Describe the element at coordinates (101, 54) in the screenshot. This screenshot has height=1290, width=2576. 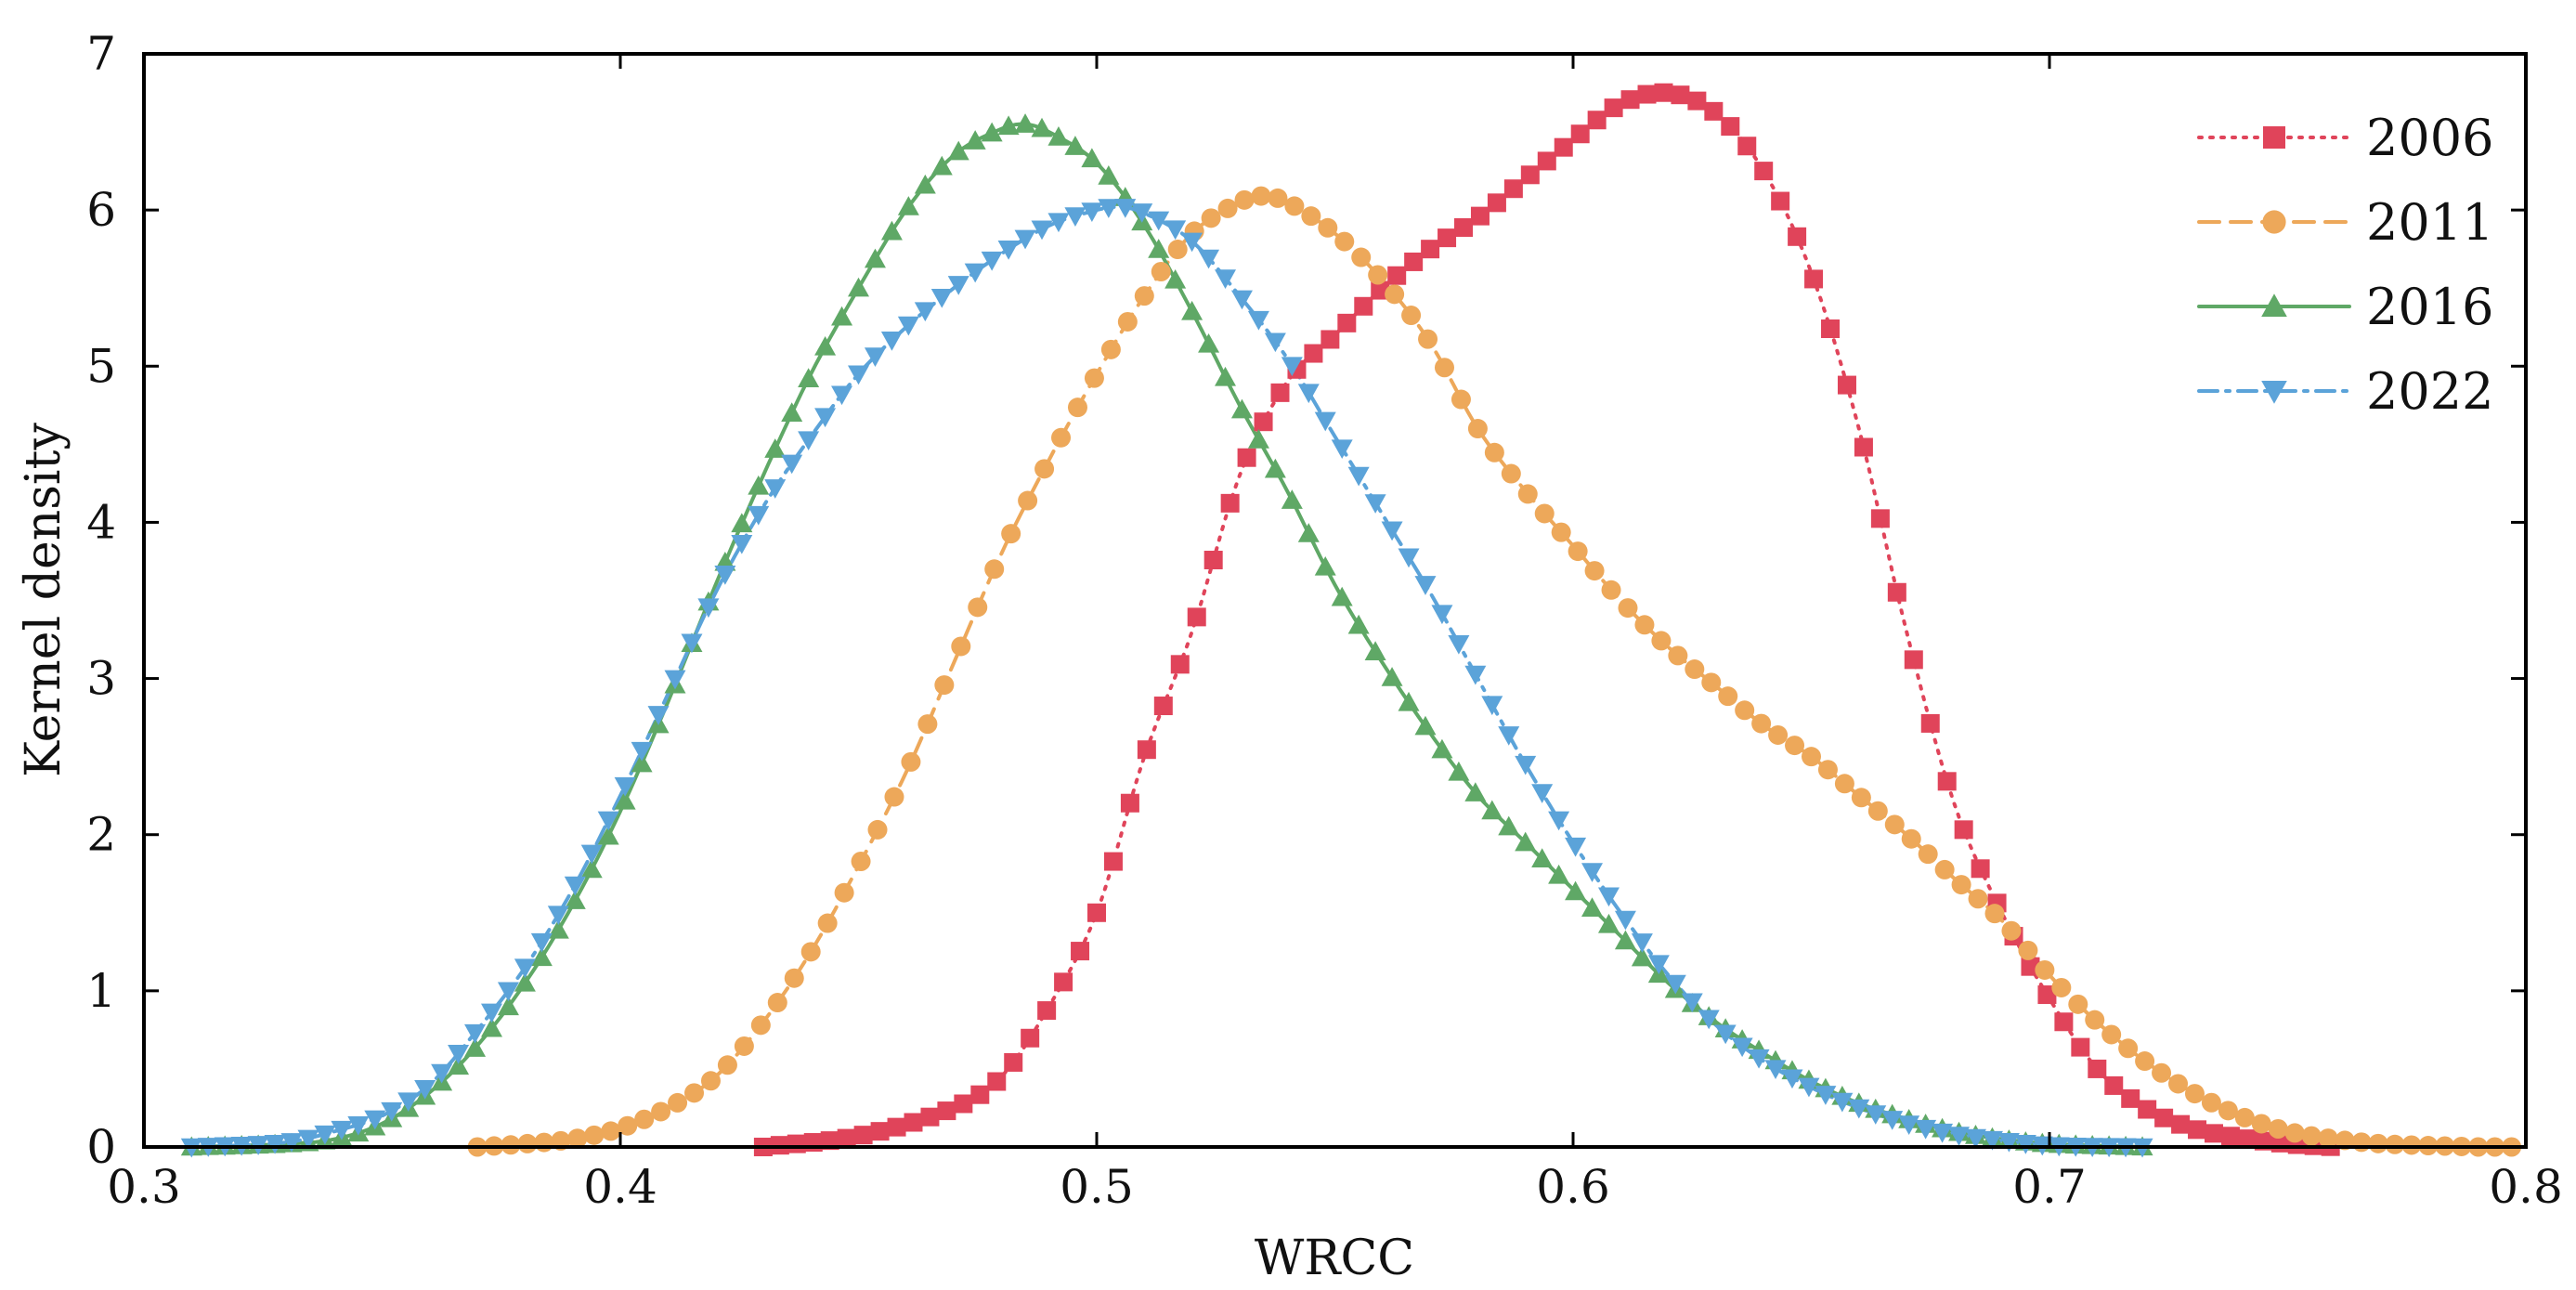
I see `y-tick-label: 7` at that location.